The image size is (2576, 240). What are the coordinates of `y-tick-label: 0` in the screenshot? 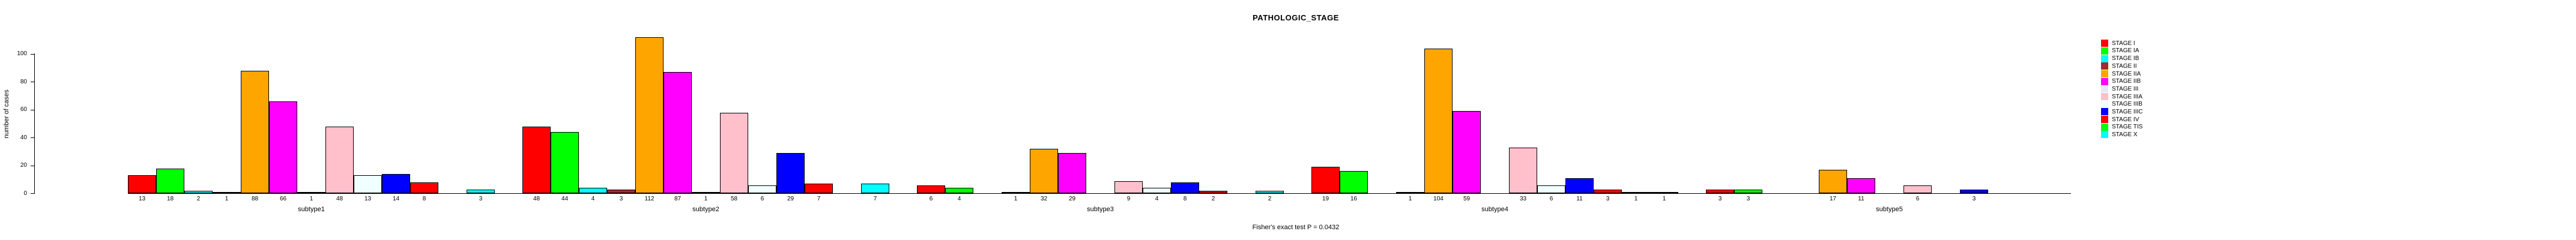 It's located at (25, 193).